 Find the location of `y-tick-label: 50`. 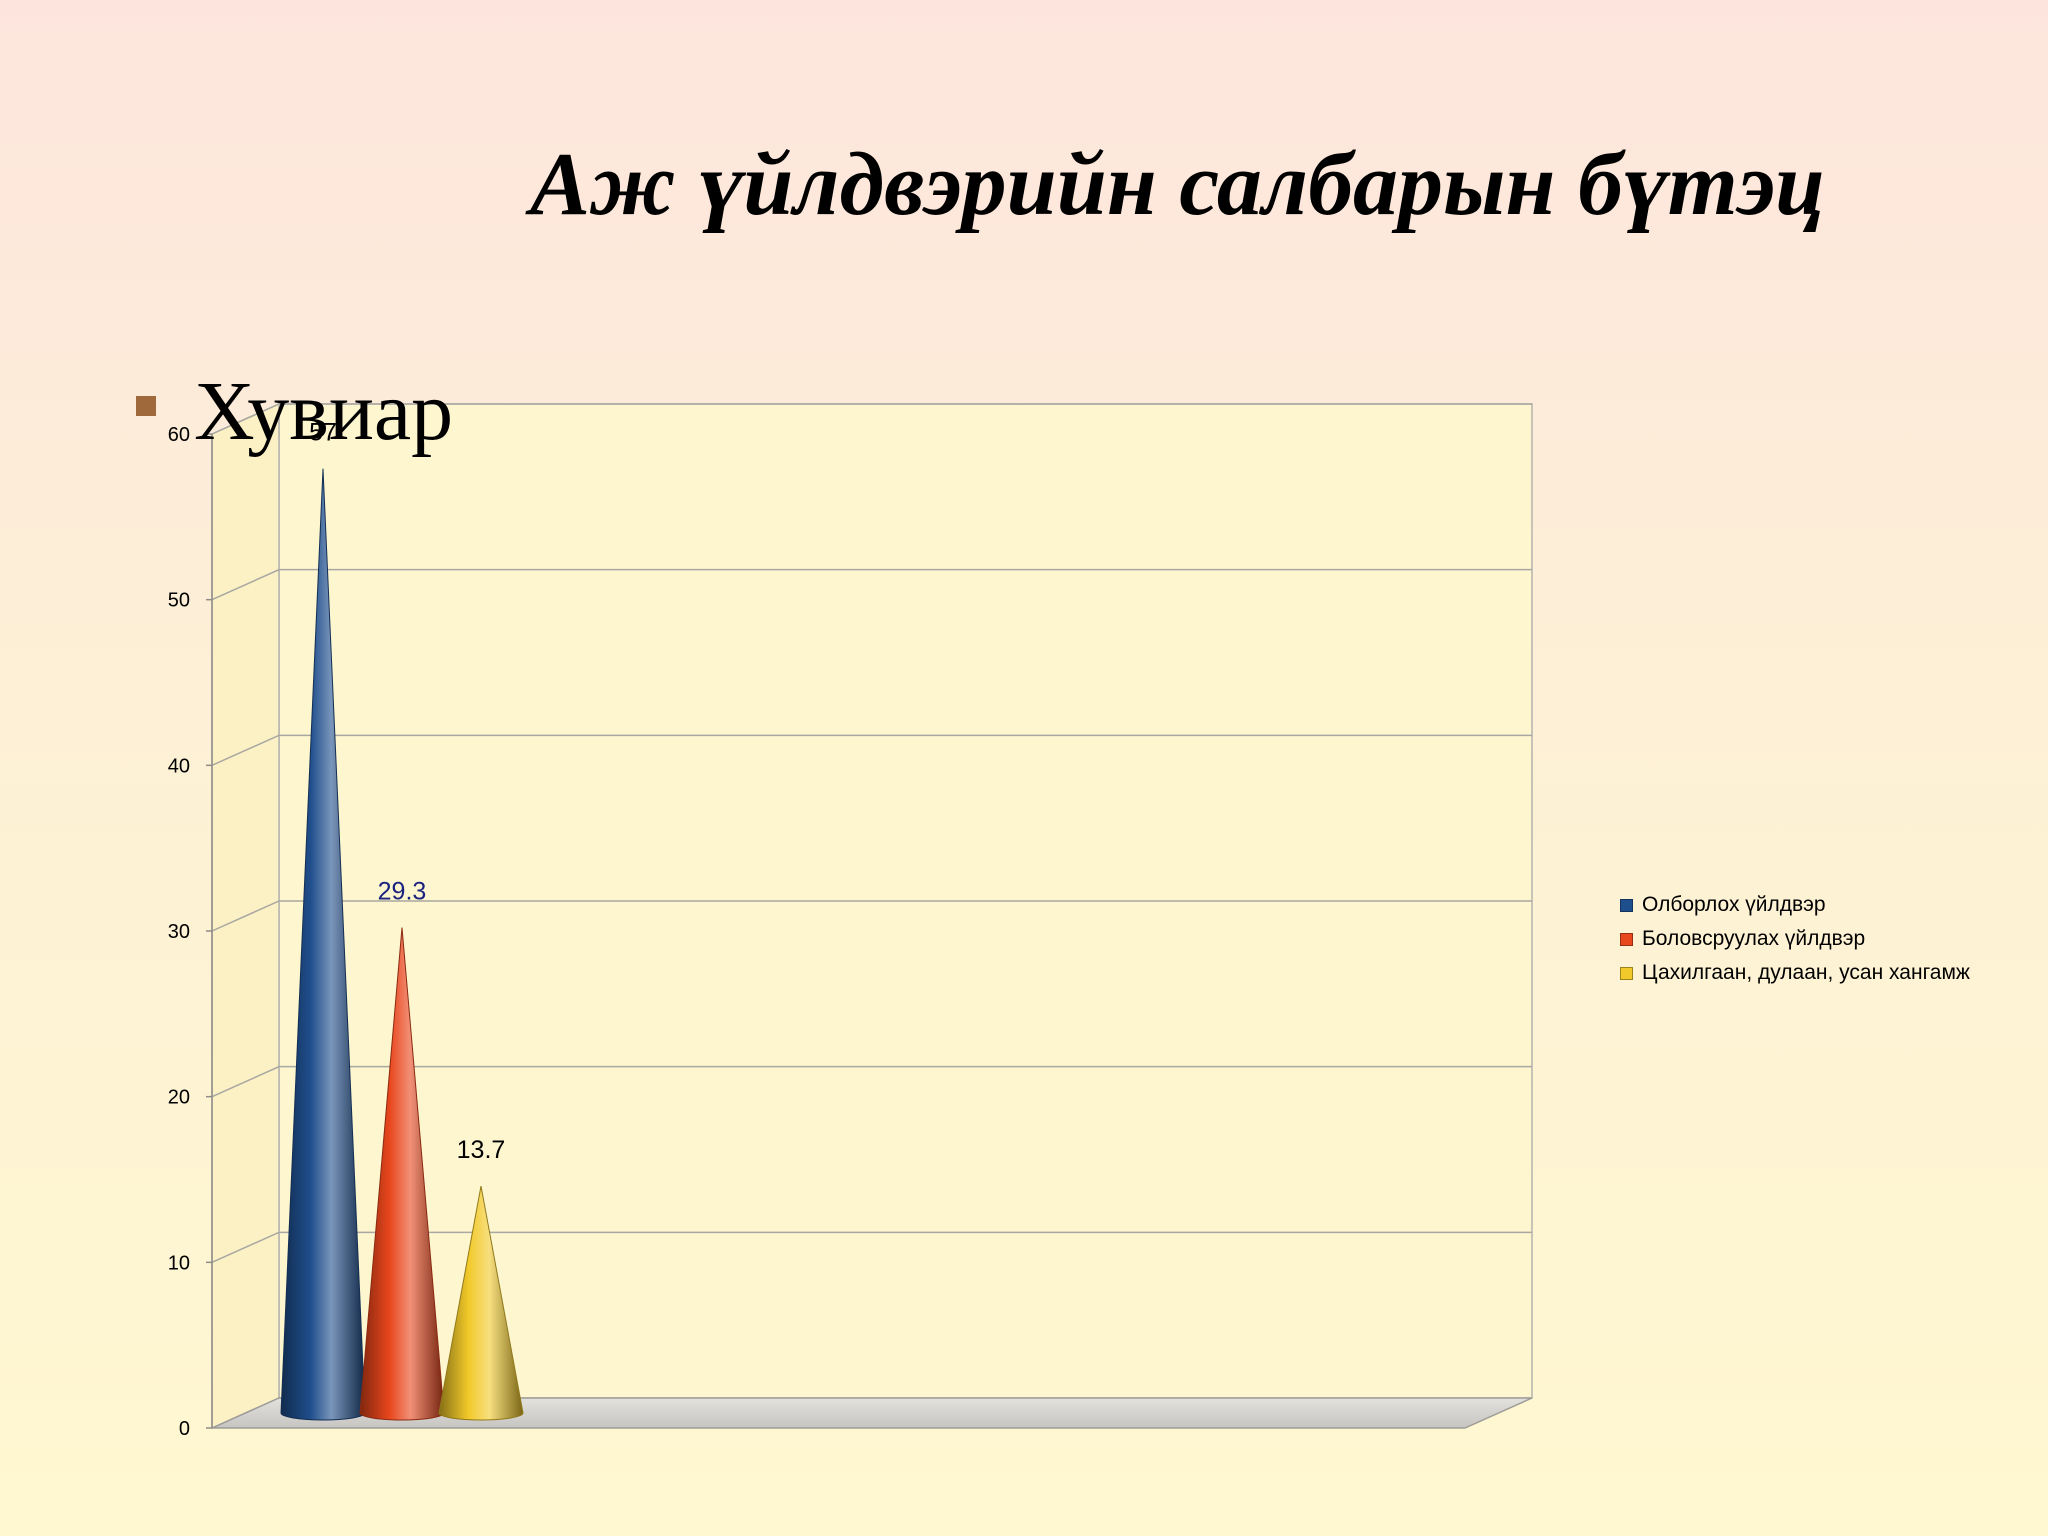

y-tick-label: 50 is located at coordinates (179, 601).